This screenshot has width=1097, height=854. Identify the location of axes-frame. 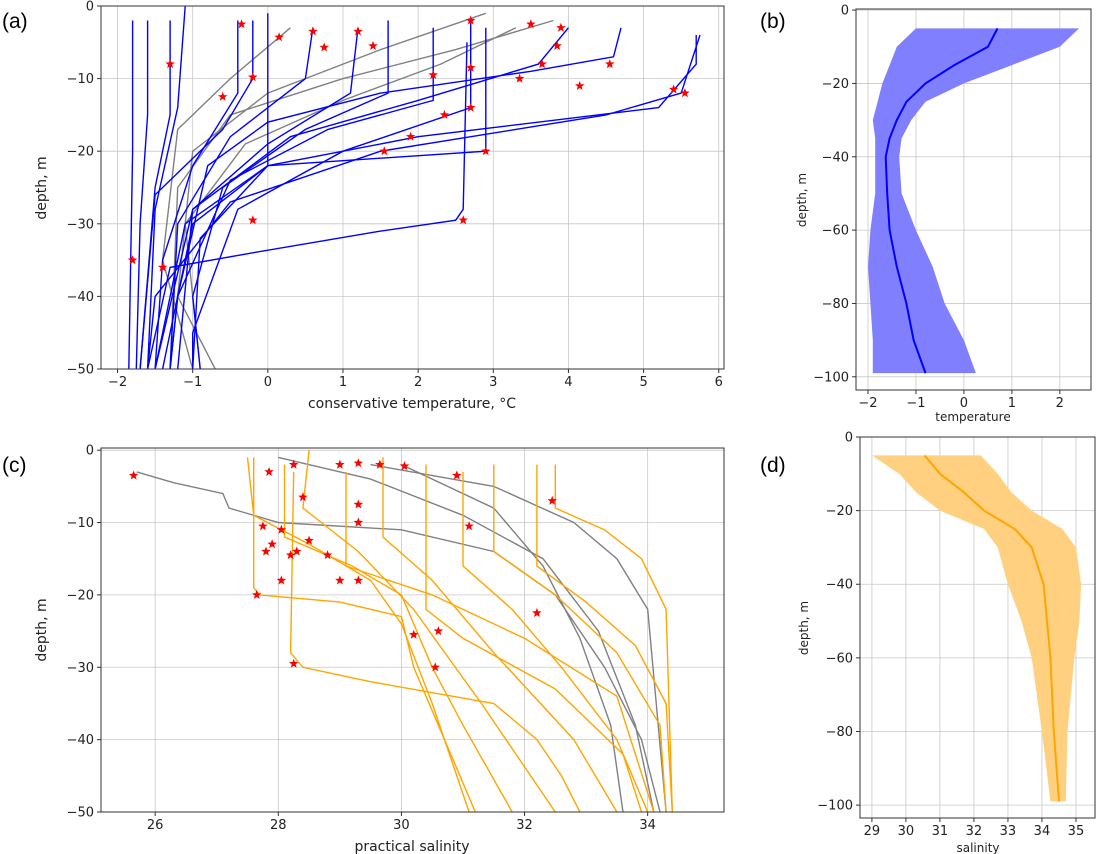
(977, 627).